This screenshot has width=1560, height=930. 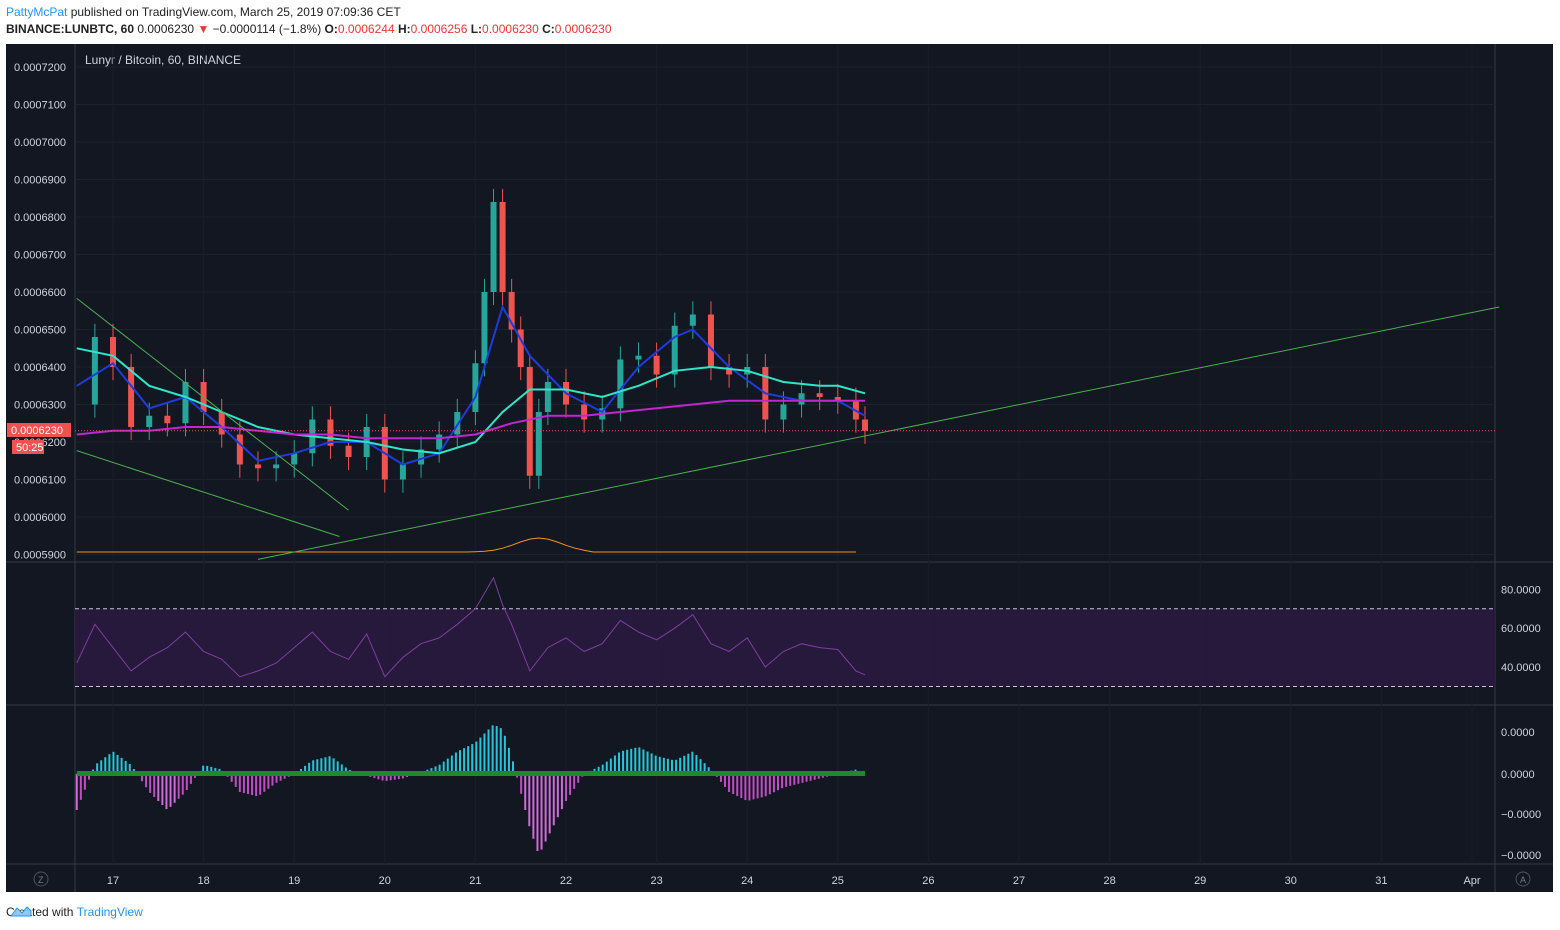 I want to click on price-tick-label: 0.0007000, so click(x=40, y=143).